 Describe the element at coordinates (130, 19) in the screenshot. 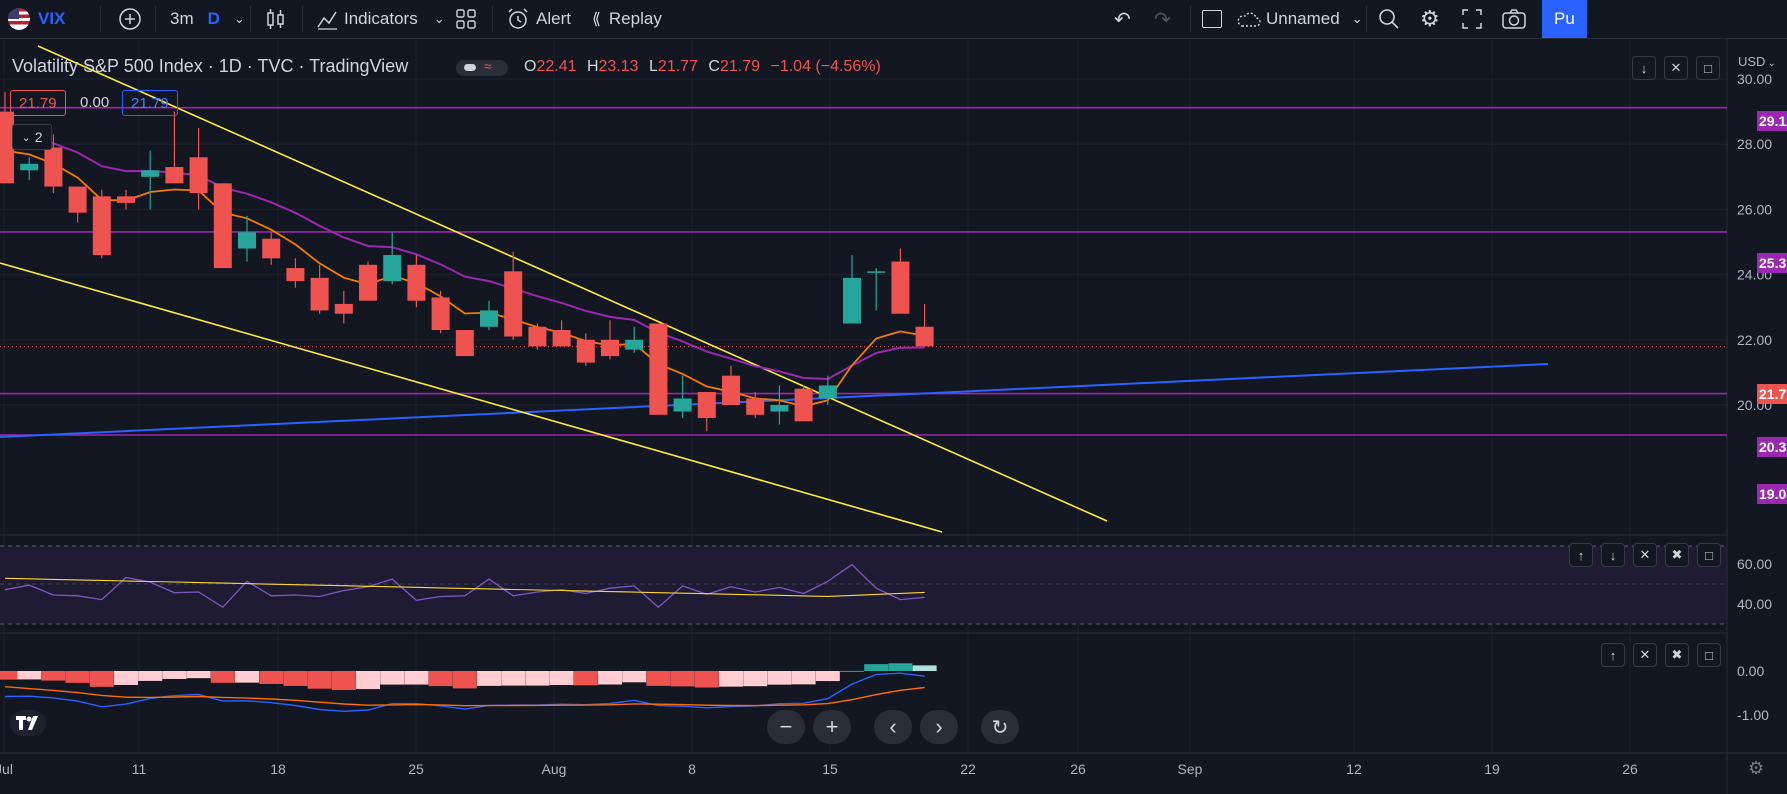

I see `compare-add-button` at that location.